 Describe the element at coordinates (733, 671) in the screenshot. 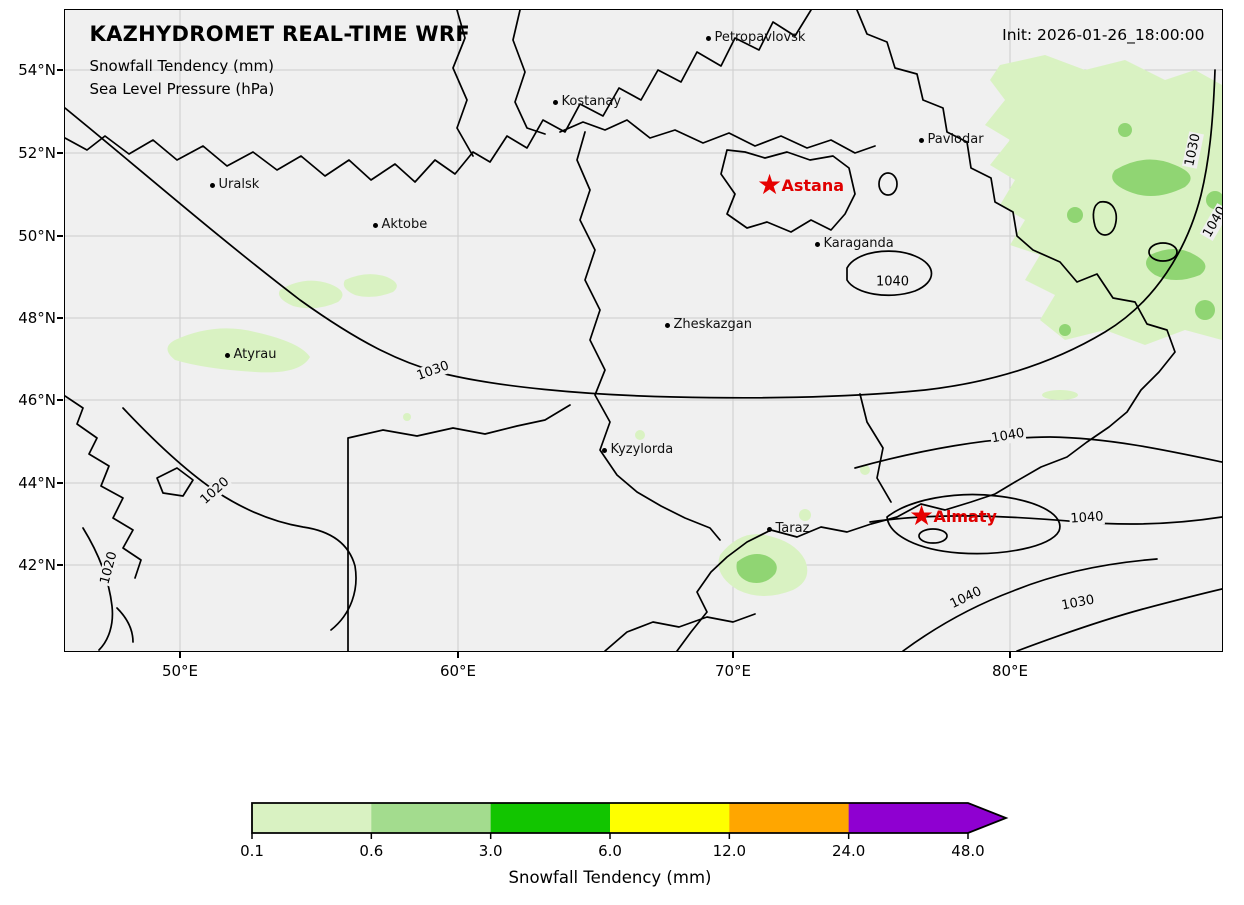

I see `x-axis-tick-70-e: 70°E` at that location.